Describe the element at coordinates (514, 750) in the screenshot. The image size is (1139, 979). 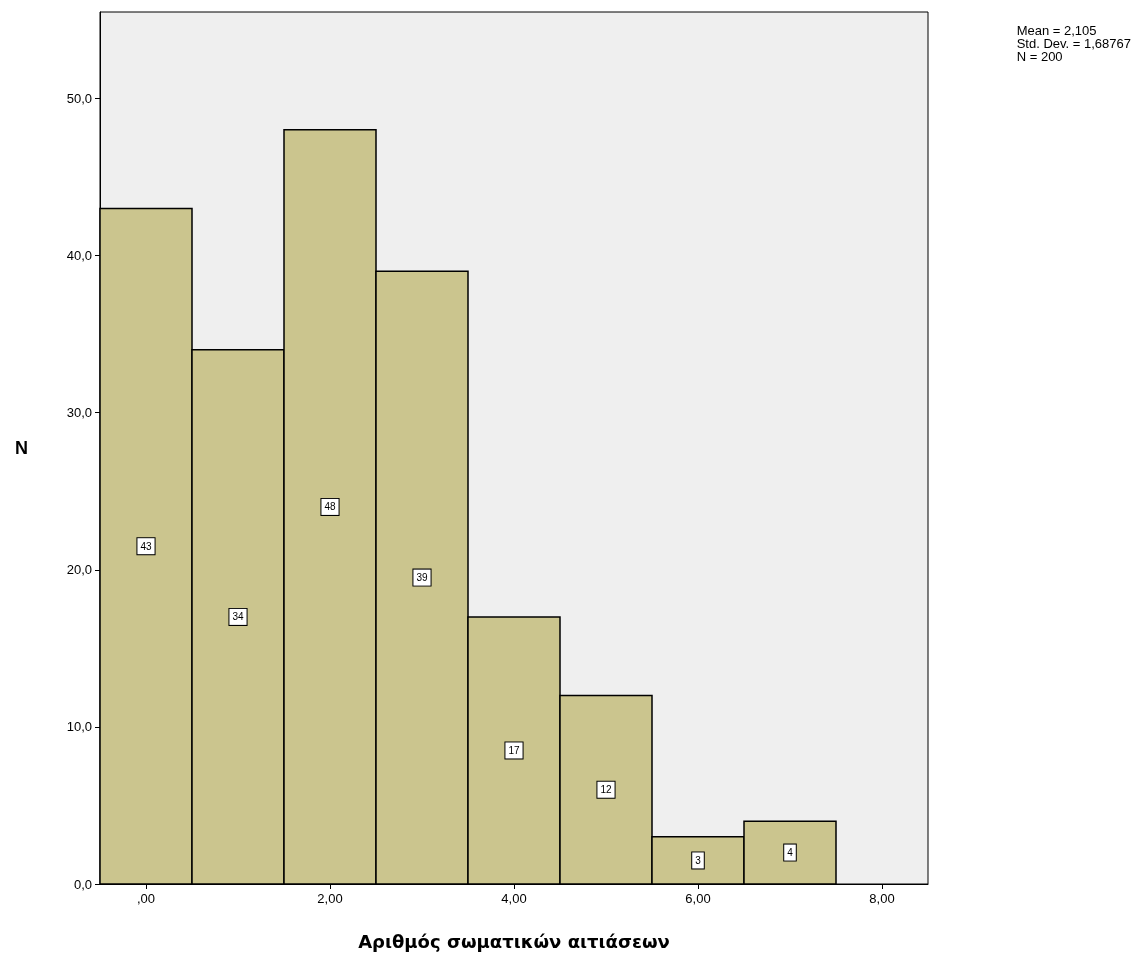
I see `data-label: 17` at that location.